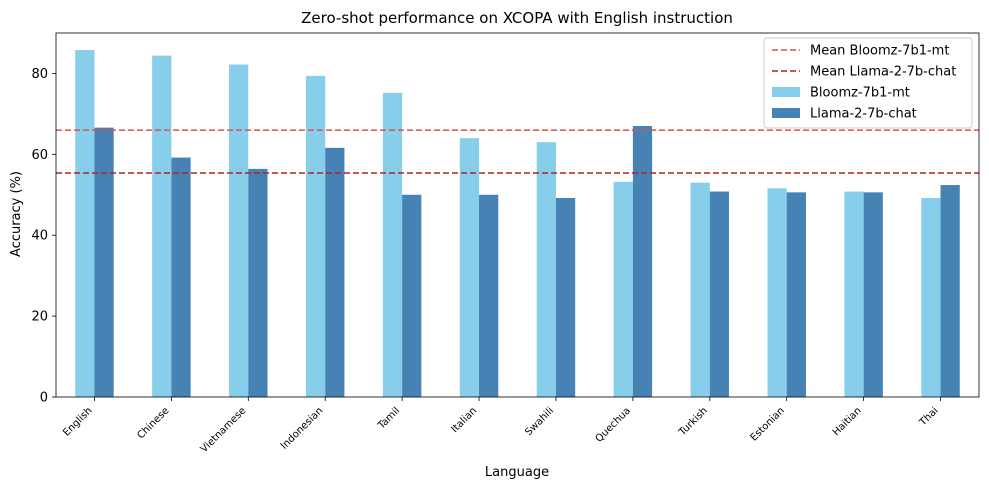 Image resolution: width=989 pixels, height=490 pixels. Describe the element at coordinates (392, 245) in the screenshot. I see `bar-bloomz-7b1-mt-tamil` at that location.